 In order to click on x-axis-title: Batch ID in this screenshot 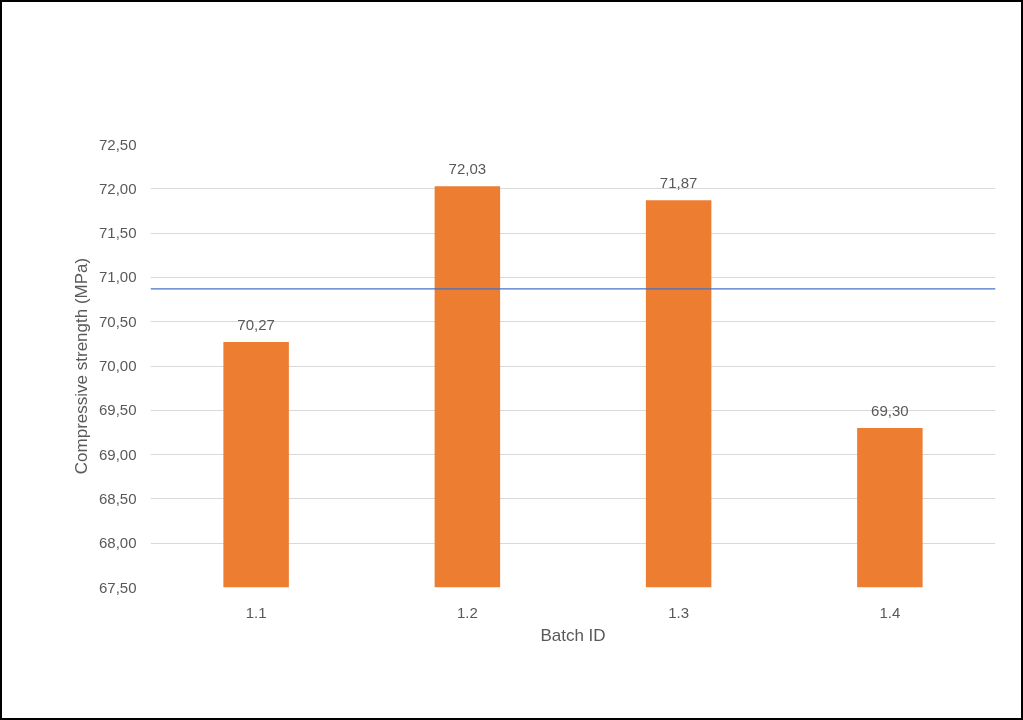, I will do `click(573, 635)`.